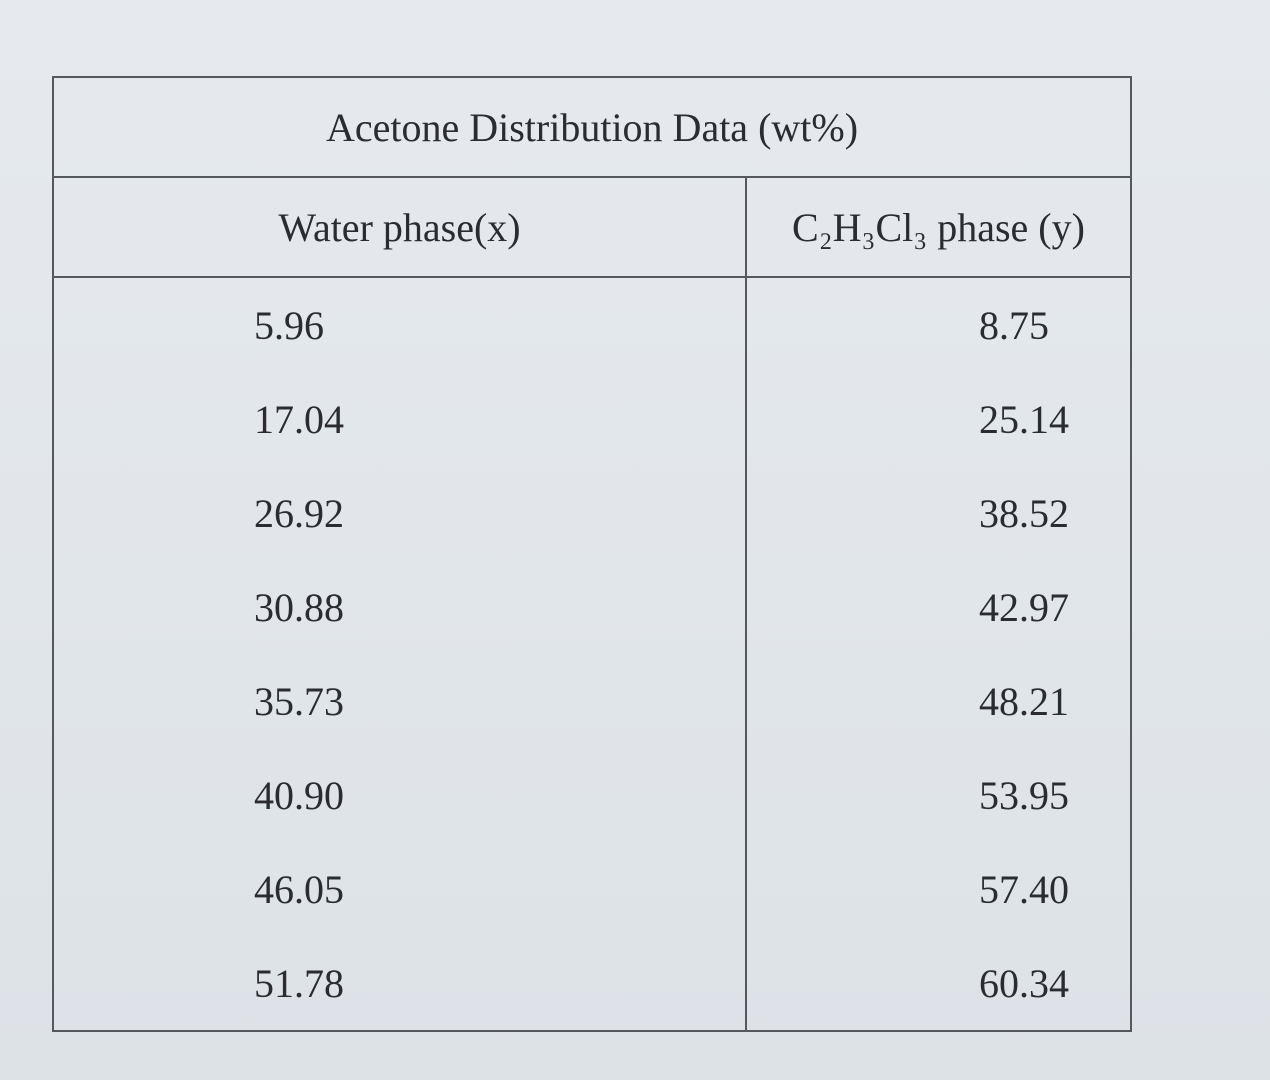  I want to click on solvent-phase-value: 60.34, so click(1024, 983).